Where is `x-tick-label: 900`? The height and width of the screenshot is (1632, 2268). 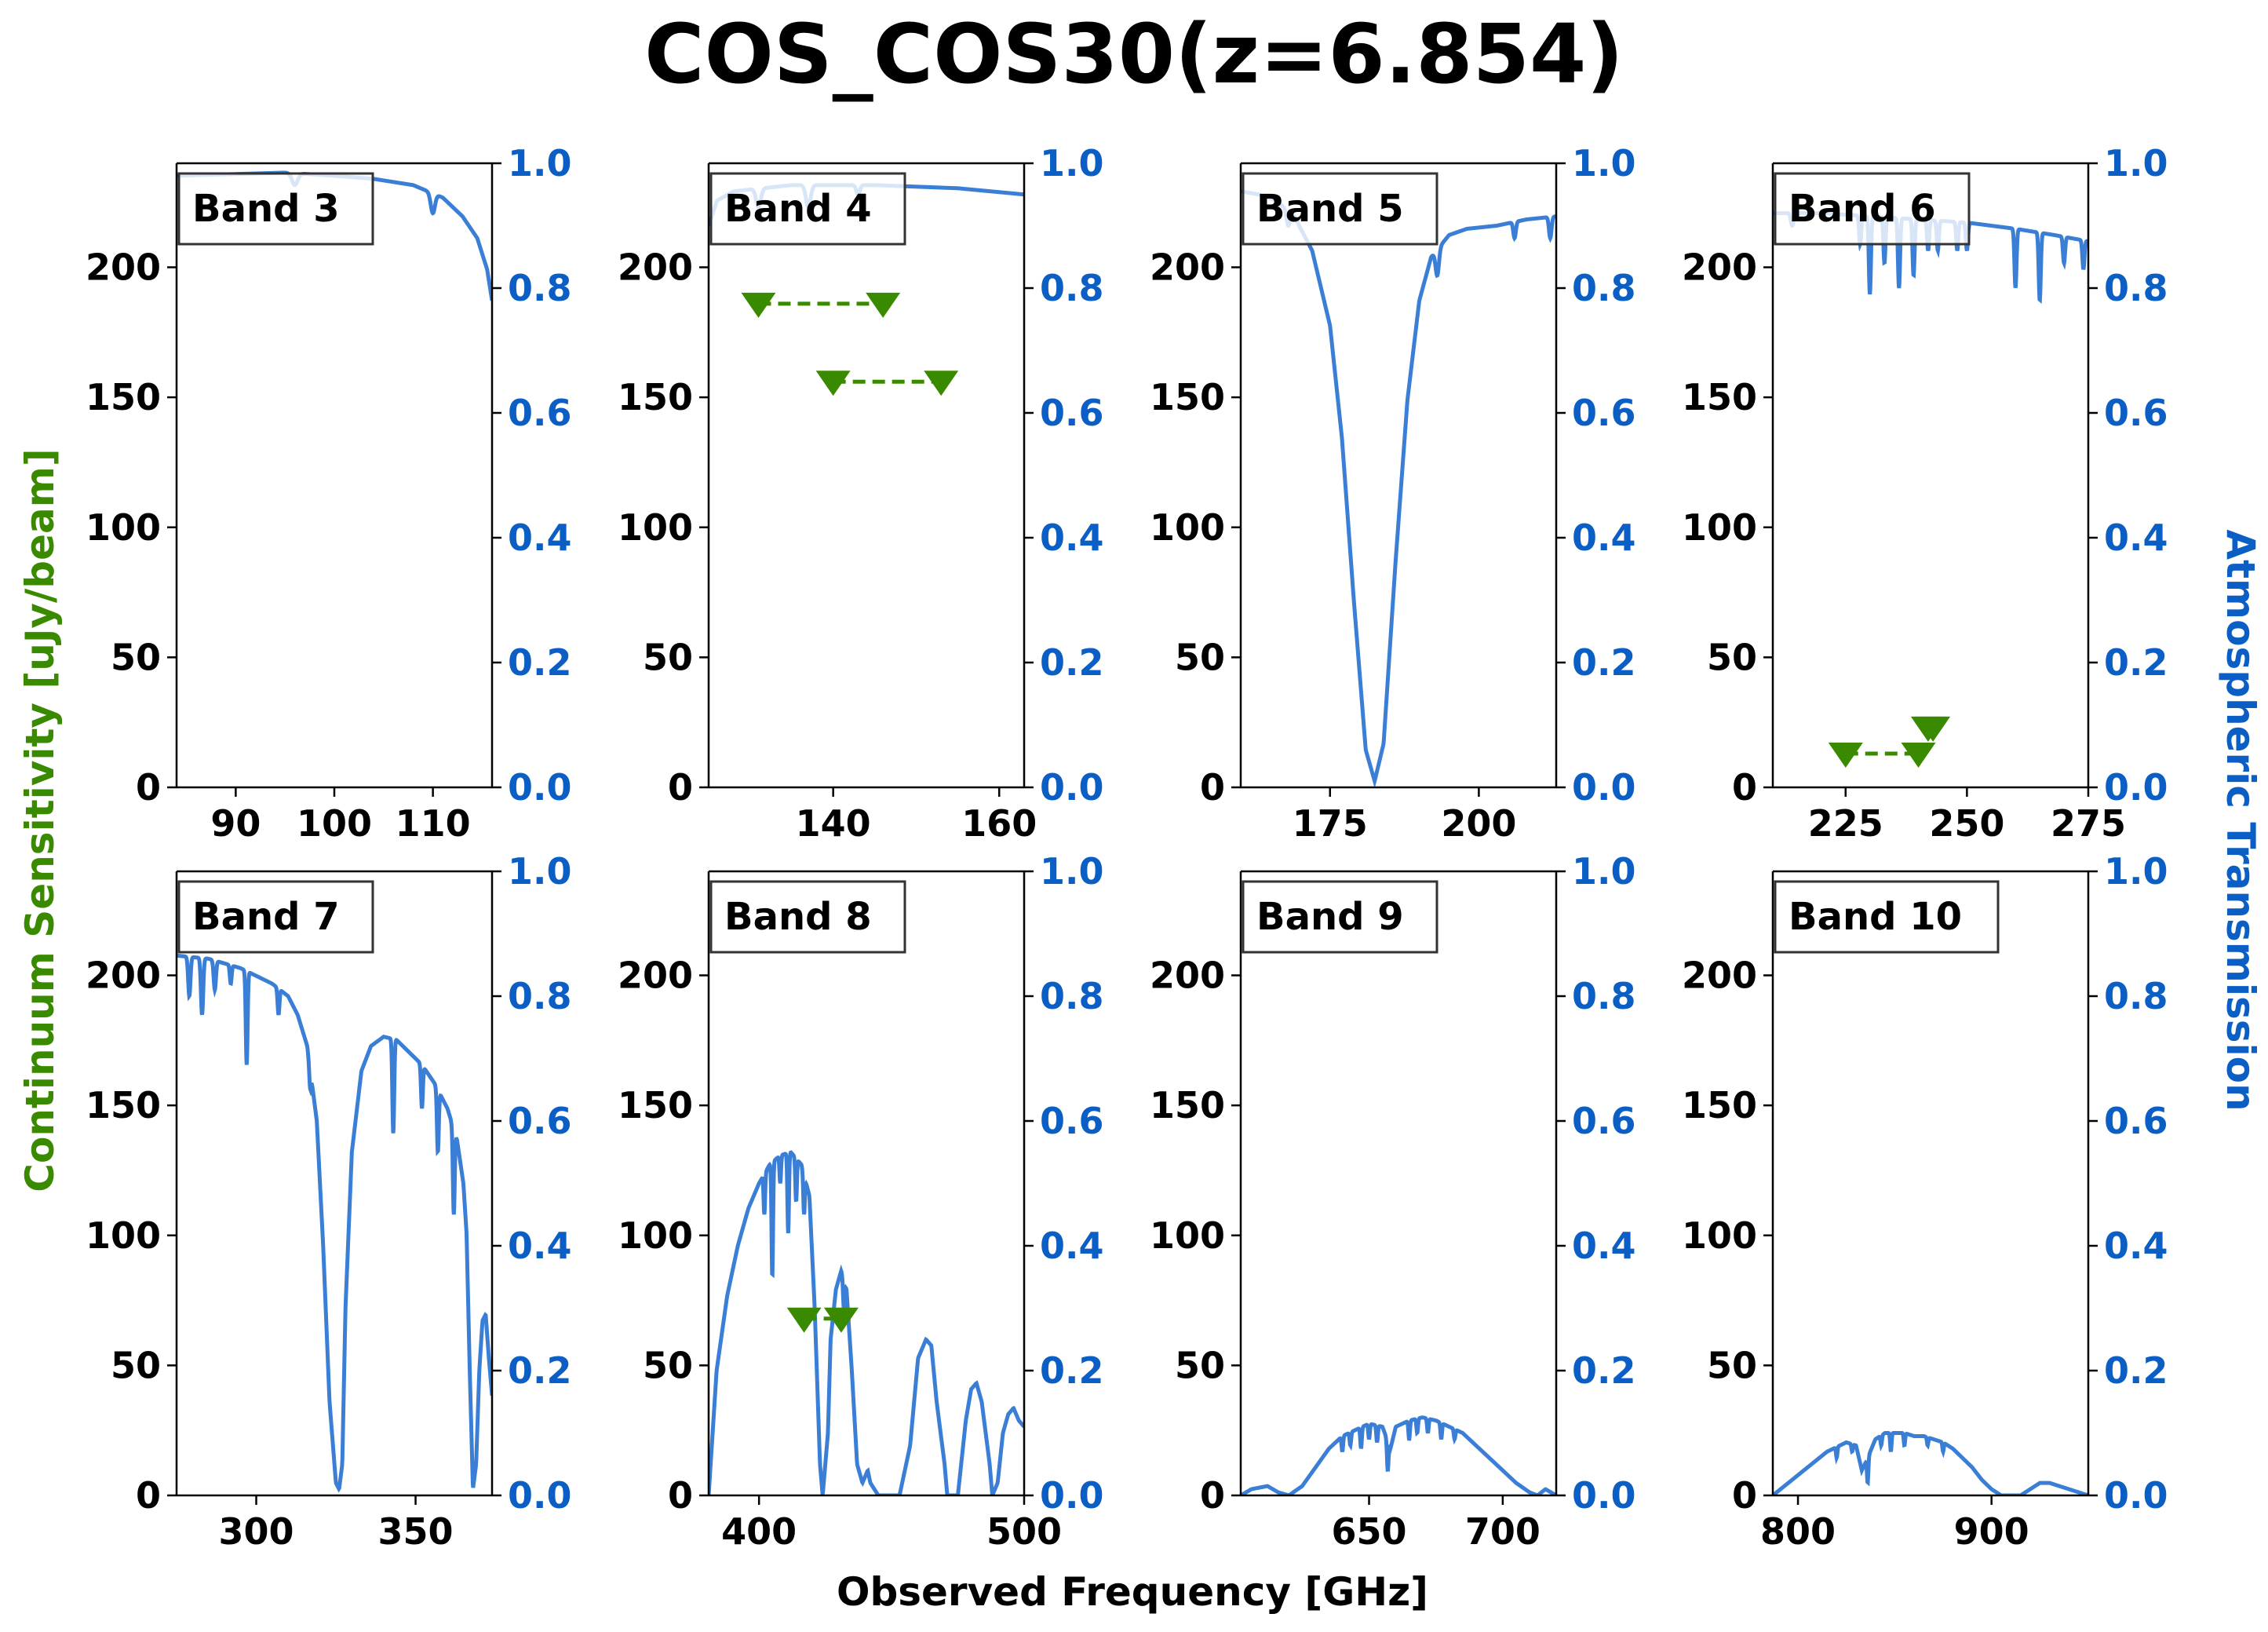
x-tick-label: 900 is located at coordinates (1992, 1531).